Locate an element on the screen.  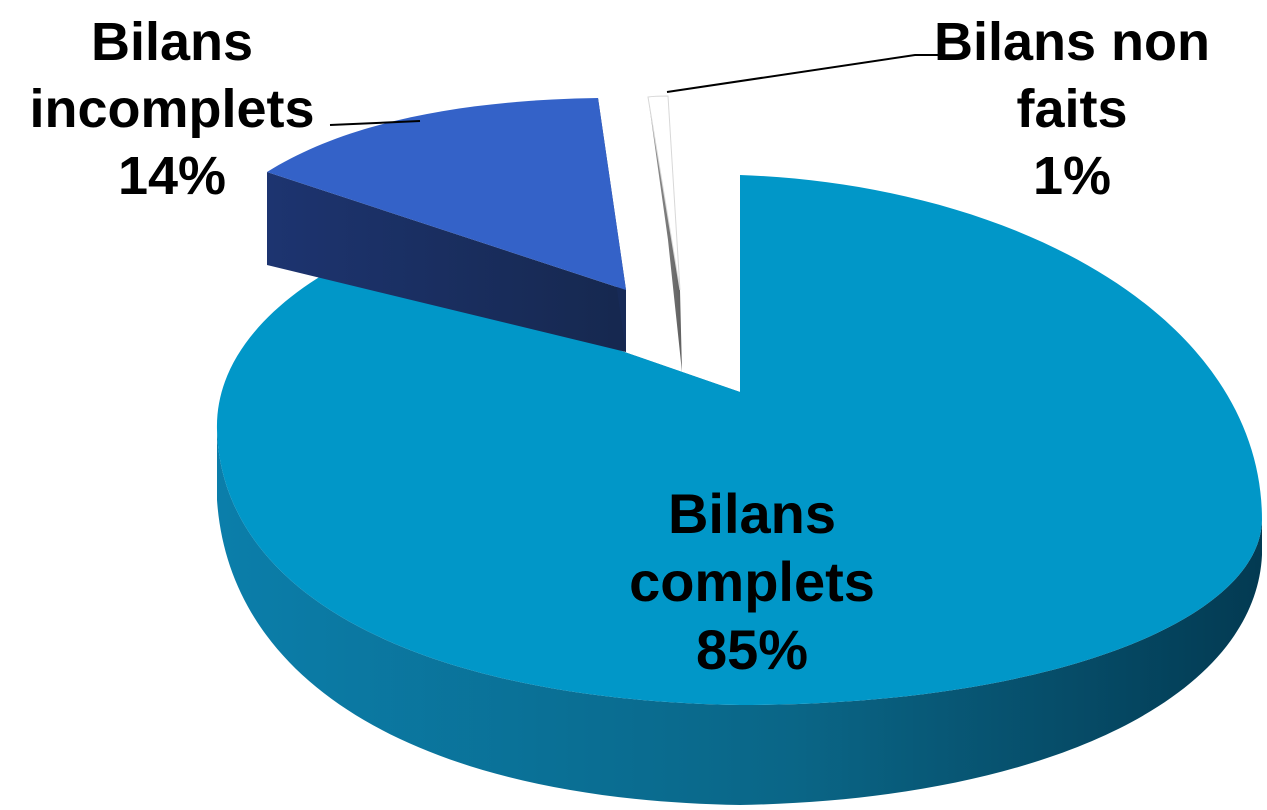
slice-incomplets-outer-side is located at coordinates (446, 262).